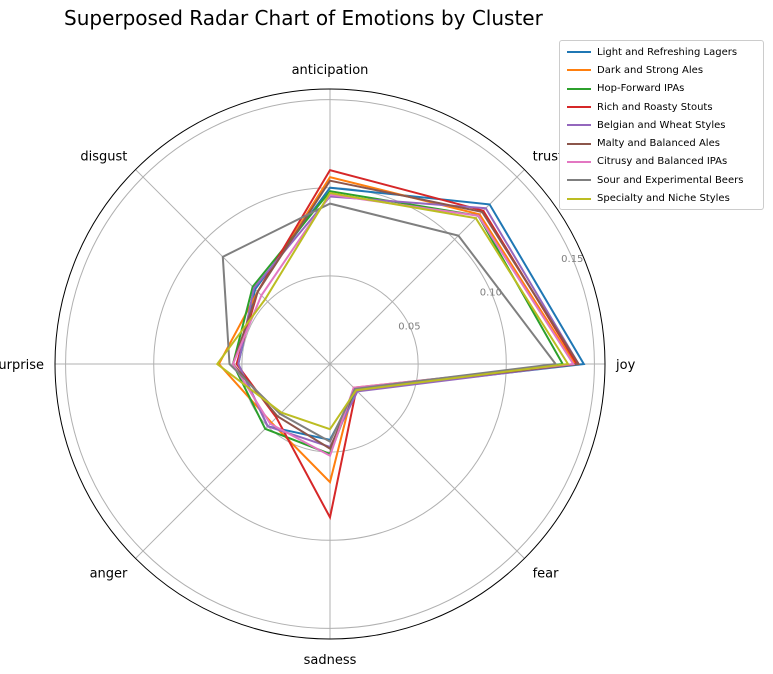  Describe the element at coordinates (22, 365) in the screenshot. I see `axis-label-surprise: surprise` at that location.